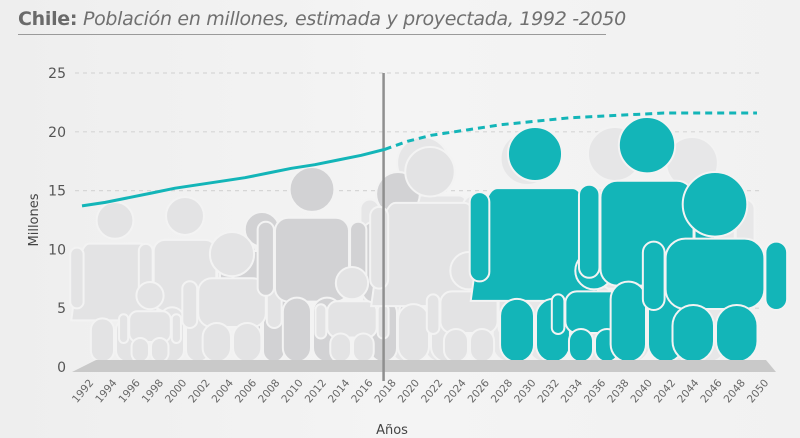  What do you see at coordinates (292, 391) in the screenshot?
I see `x-tick-label: 2010` at bounding box center [292, 391].